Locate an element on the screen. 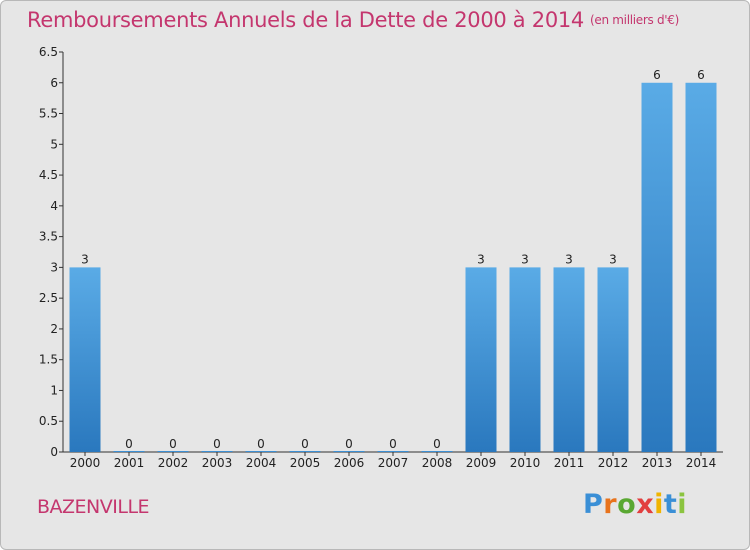  x-tick-label: 2005 is located at coordinates (305, 463).